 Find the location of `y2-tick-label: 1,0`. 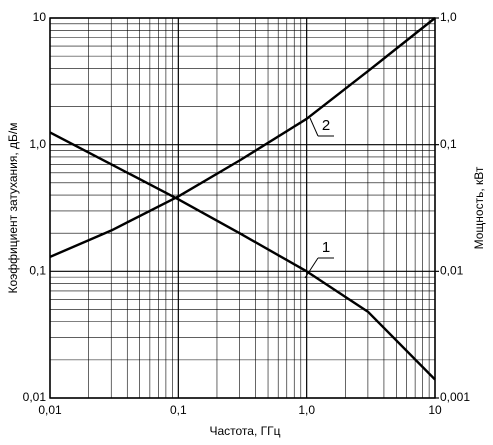

y2-tick-label: 1,0 is located at coordinates (448, 17).